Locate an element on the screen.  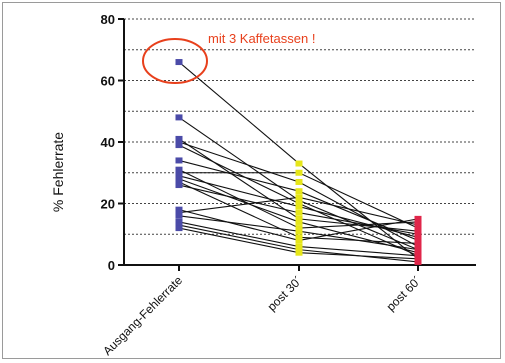
y-axis-title: % Fehlerrate is located at coordinates (58, 172).